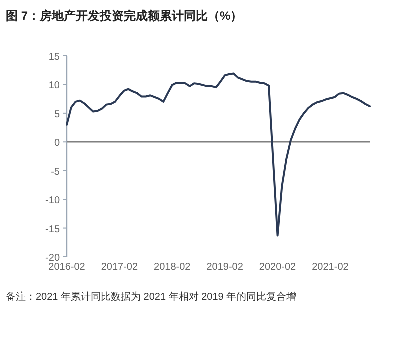 The width and height of the screenshot is (407, 340). Describe the element at coordinates (119, 267) in the screenshot. I see `xtick: 2017-02` at that location.